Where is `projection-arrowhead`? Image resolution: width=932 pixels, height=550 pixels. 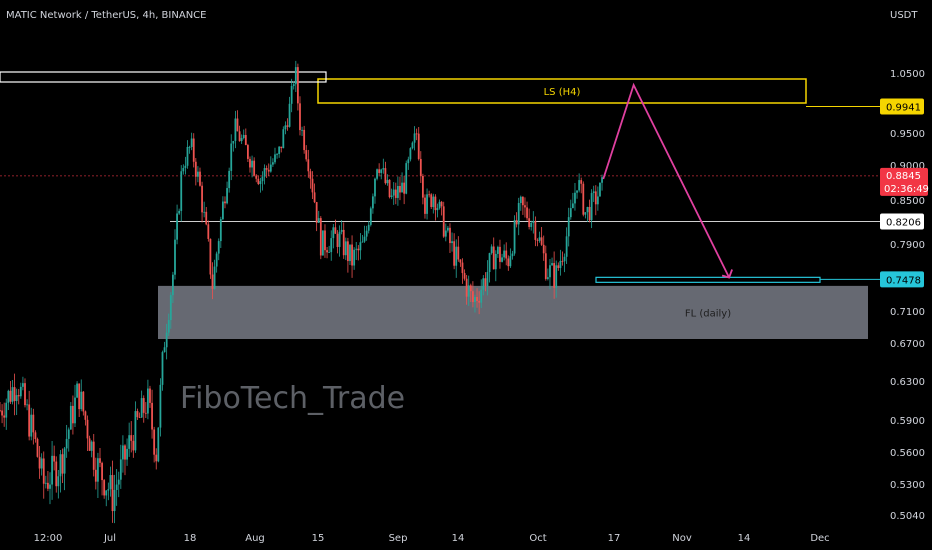 projection-arrowhead is located at coordinates (727, 274).